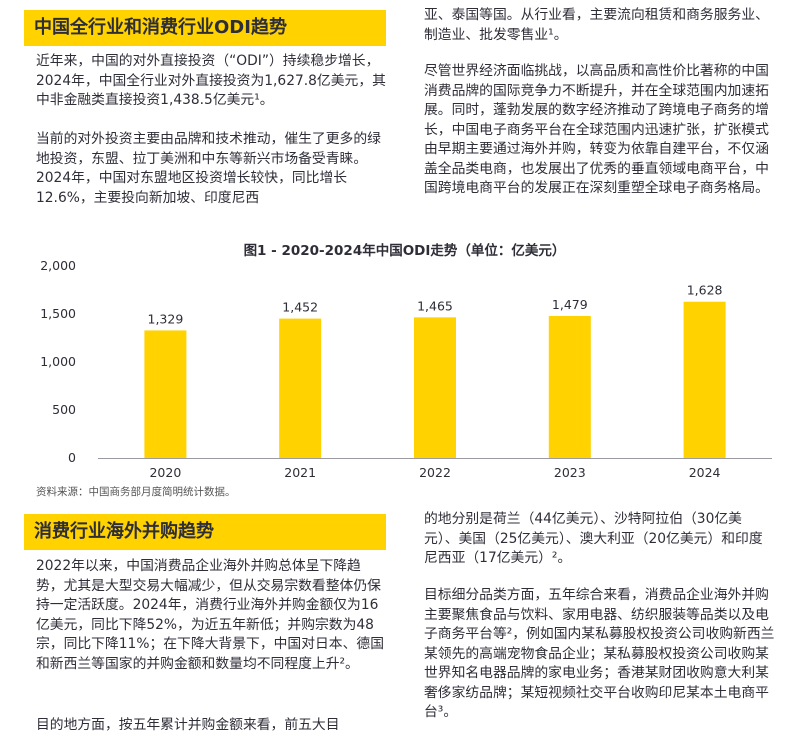 The image size is (809, 736). Describe the element at coordinates (72, 457) in the screenshot. I see `y-tick-label: 0` at that location.